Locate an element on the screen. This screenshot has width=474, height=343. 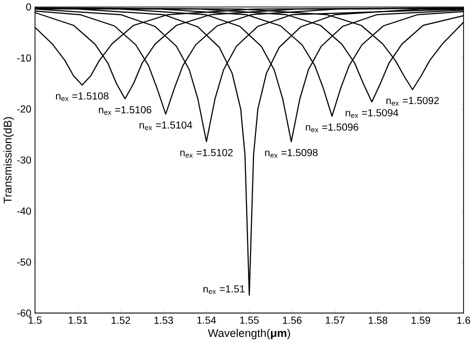
x-tick-label: 1.52 is located at coordinates (121, 320).